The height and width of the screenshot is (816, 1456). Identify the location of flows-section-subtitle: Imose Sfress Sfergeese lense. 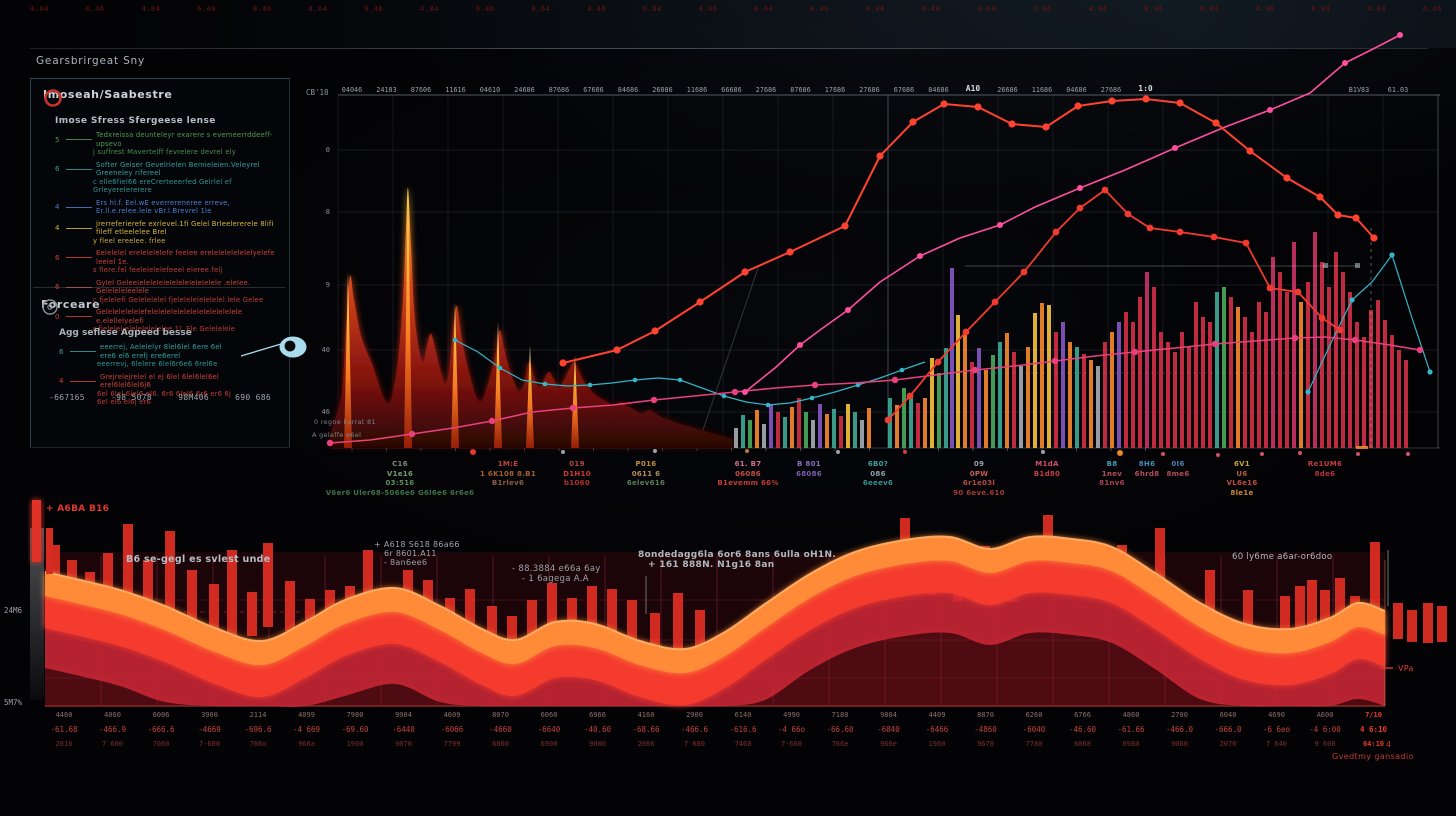
(135, 121).